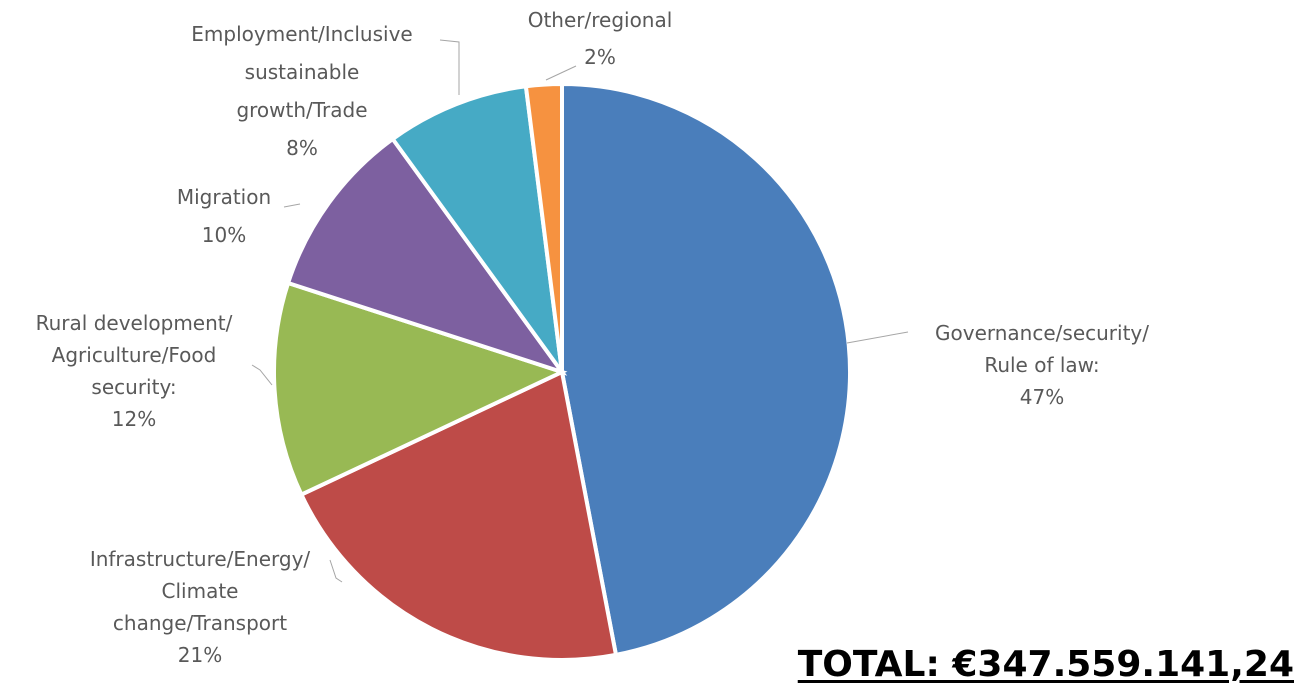 The height and width of the screenshot is (687, 1310). Describe the element at coordinates (458, 515) in the screenshot. I see `pie-slice-infrastructure` at that location.